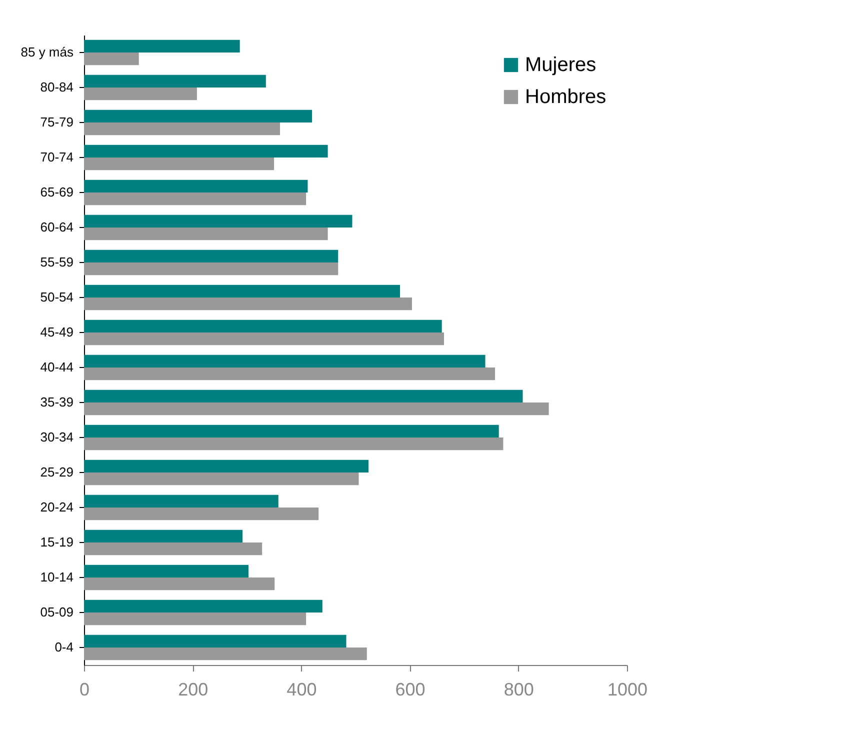 The width and height of the screenshot is (860, 742). What do you see at coordinates (410, 690) in the screenshot?
I see `x-tick-label: 600` at bounding box center [410, 690].